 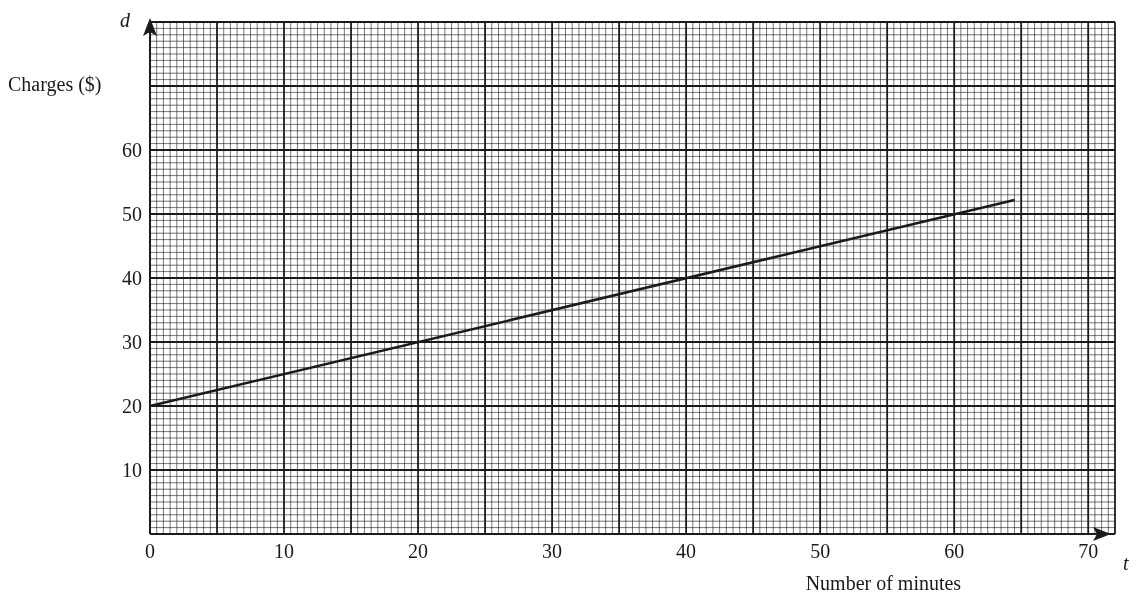 What do you see at coordinates (954, 551) in the screenshot?
I see `x-tick-label: 60` at bounding box center [954, 551].